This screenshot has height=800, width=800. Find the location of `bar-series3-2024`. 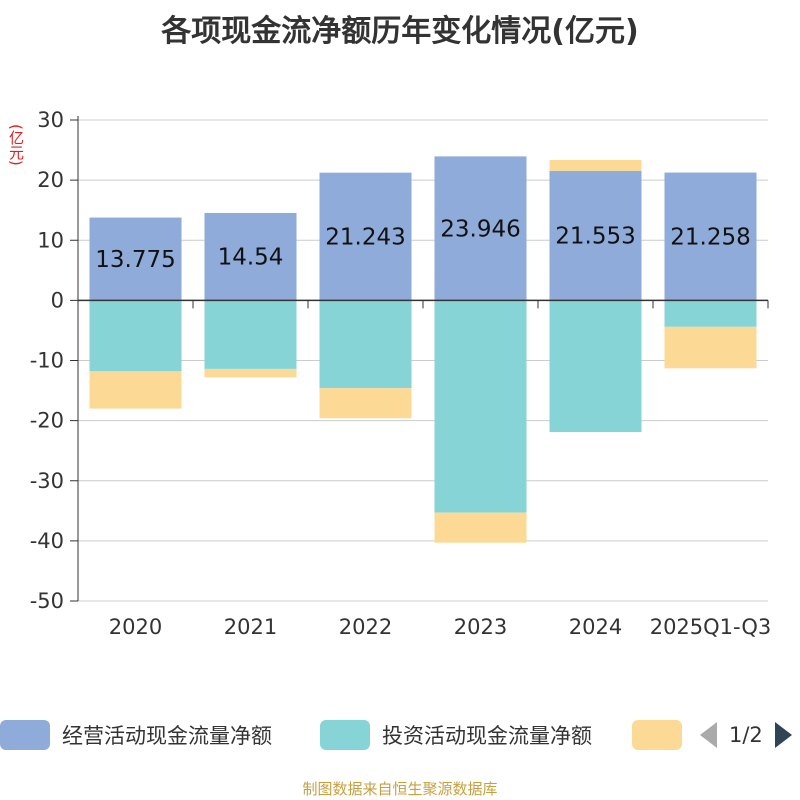

bar-series3-2024 is located at coordinates (595, 165).